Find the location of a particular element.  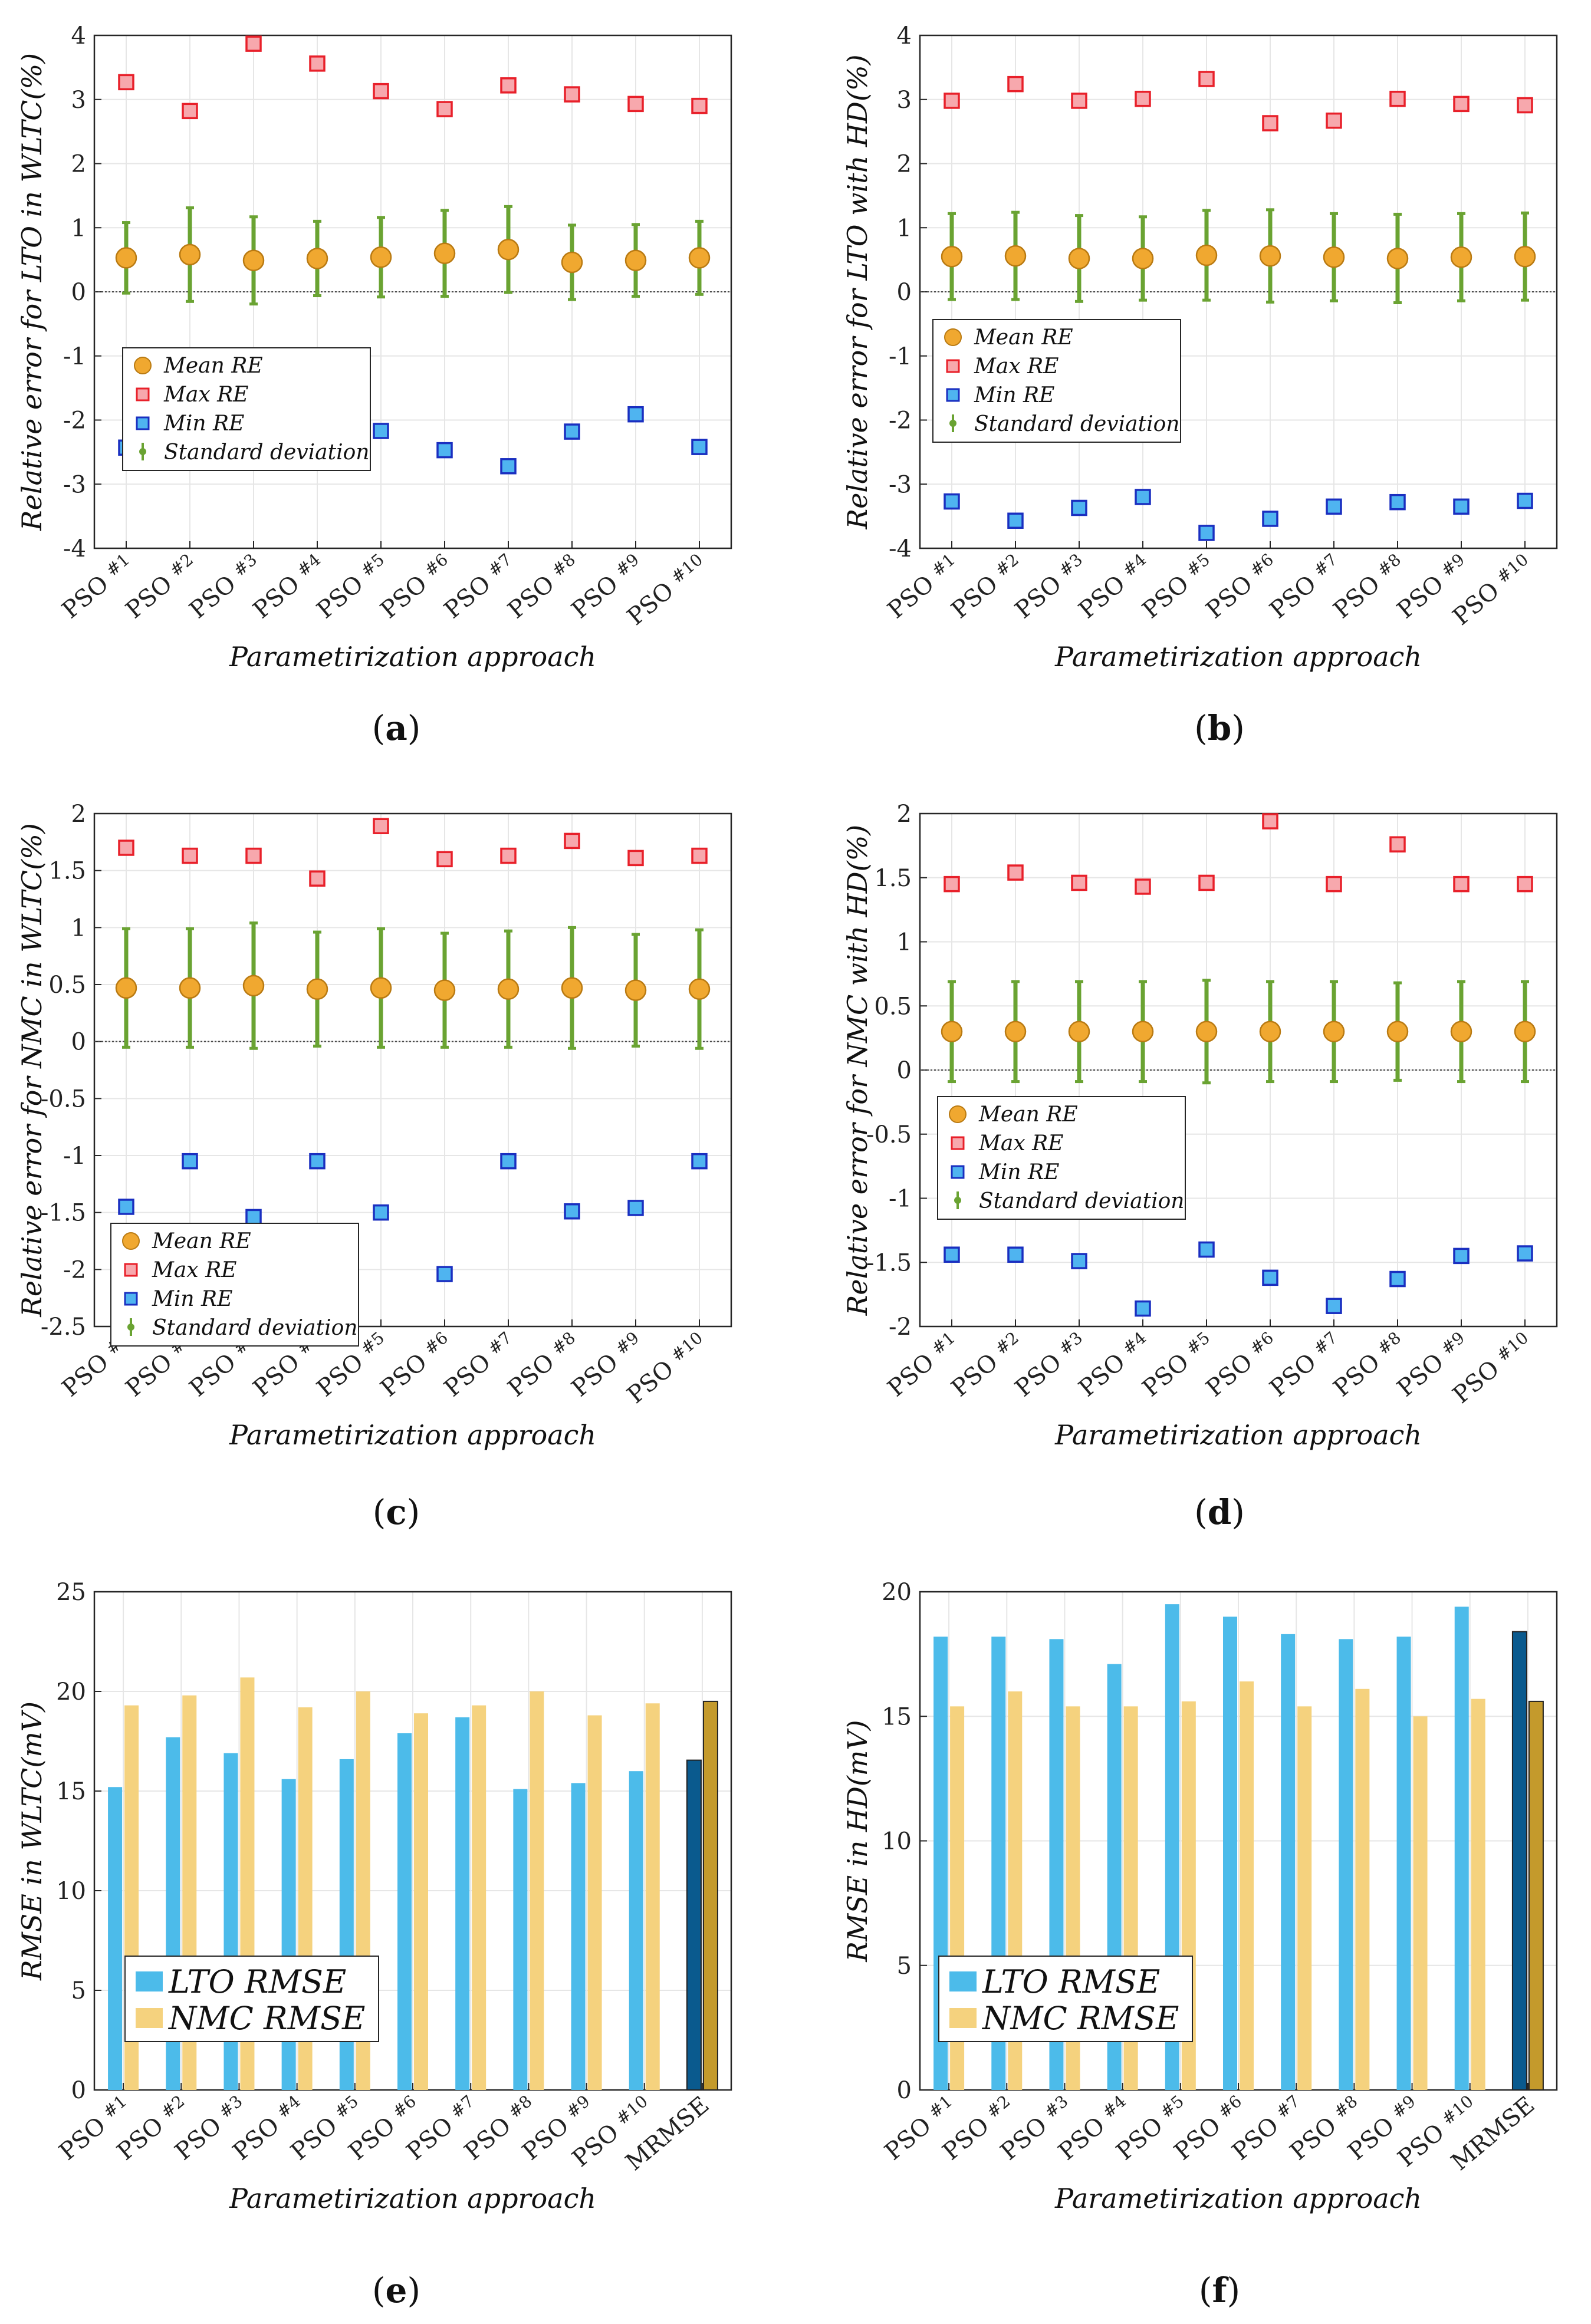

y-tick-label: -3 is located at coordinates (900, 484).